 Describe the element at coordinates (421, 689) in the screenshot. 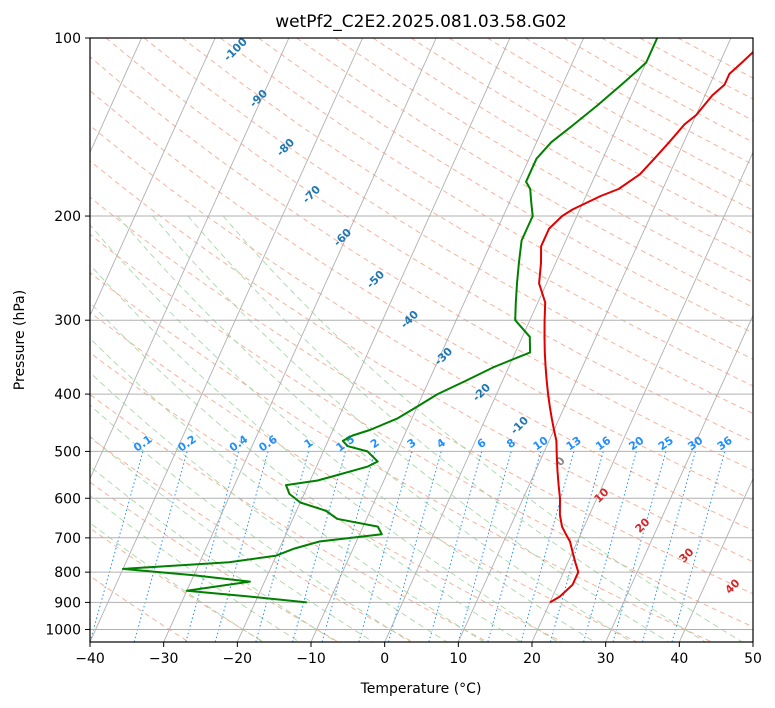

I see `x-axis-label: Temperature (°C)` at that location.